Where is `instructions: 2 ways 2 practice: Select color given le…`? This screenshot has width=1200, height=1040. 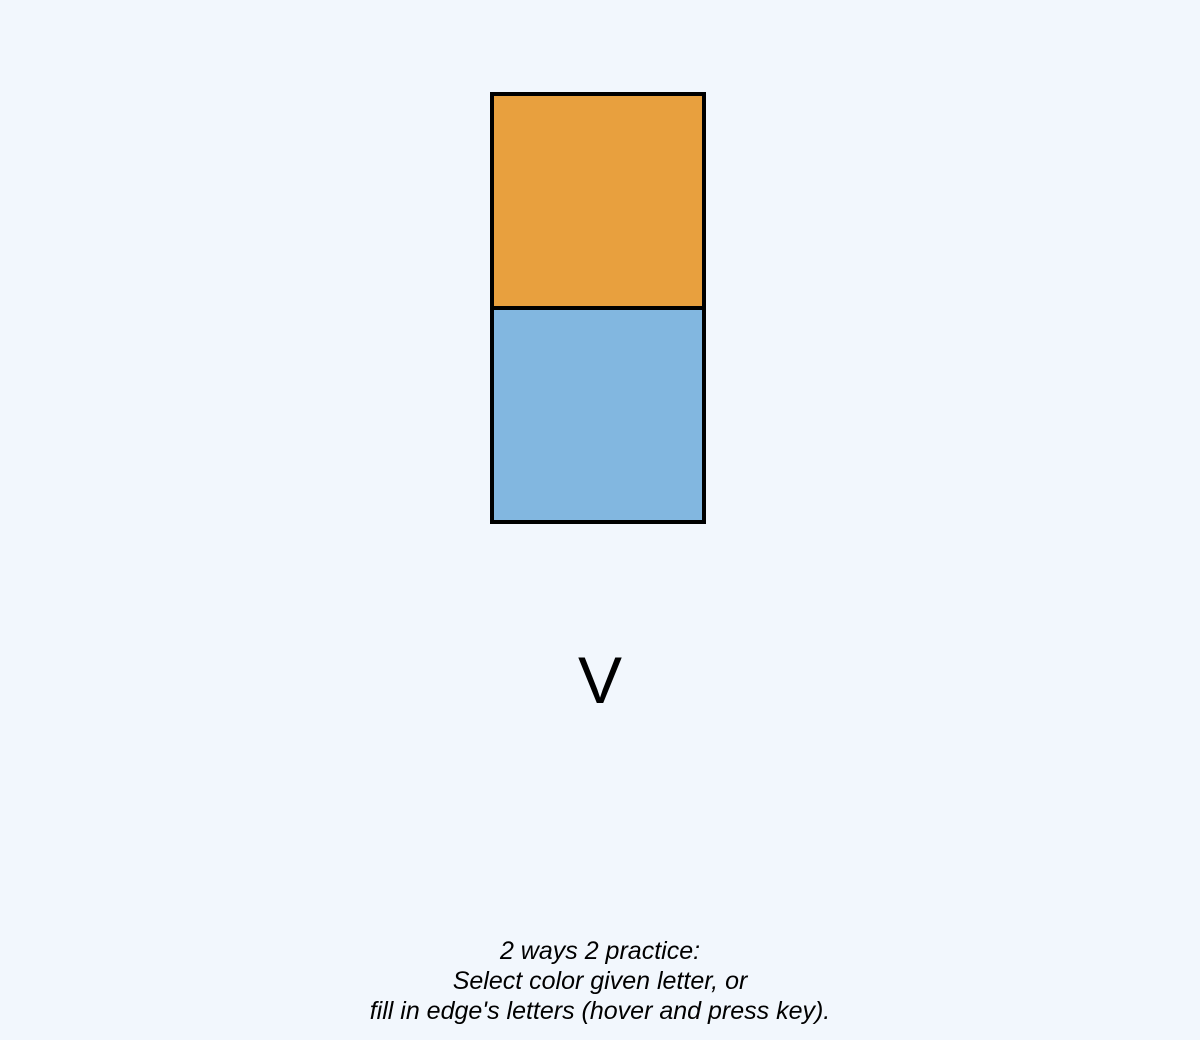
instructions: 2 ways 2 practice: Select color given le… is located at coordinates (600, 981).